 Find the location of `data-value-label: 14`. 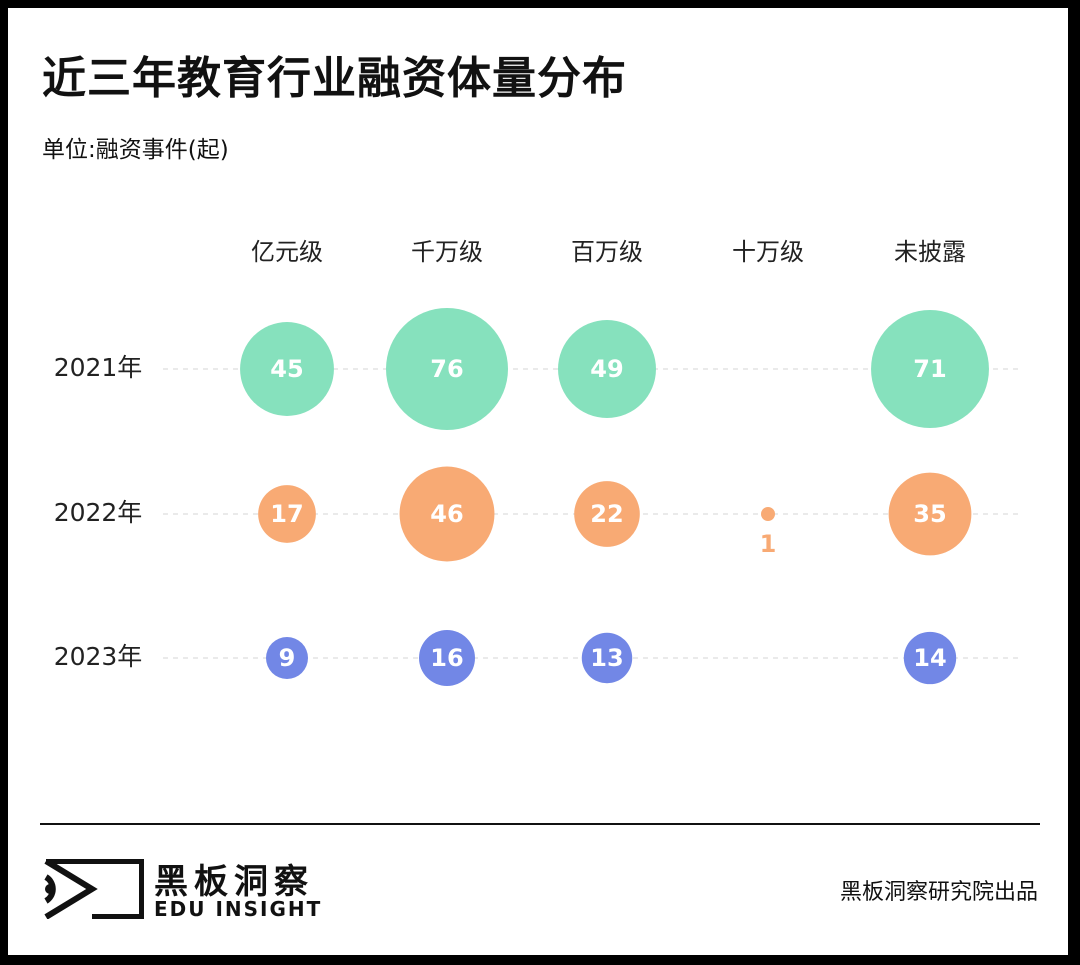

data-value-label: 14 is located at coordinates (929, 658).